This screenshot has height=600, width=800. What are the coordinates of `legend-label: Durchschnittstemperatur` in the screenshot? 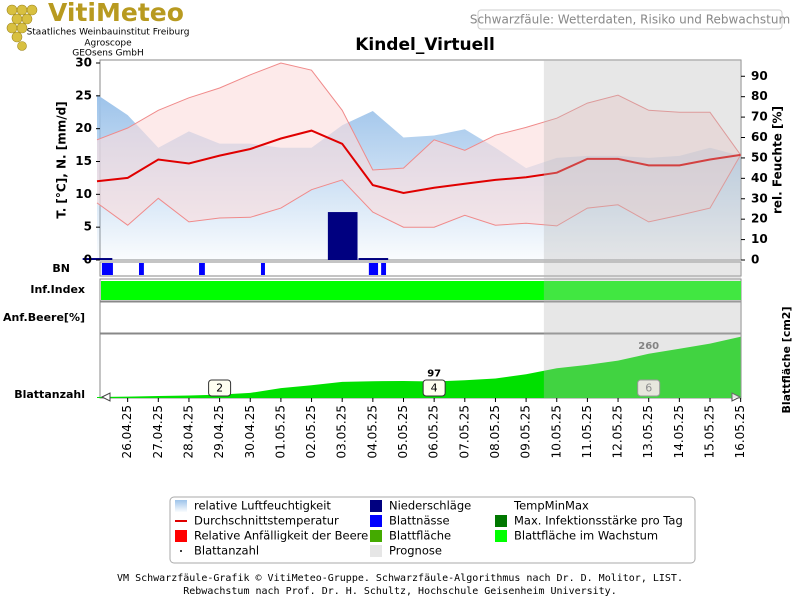 It's located at (266, 521).